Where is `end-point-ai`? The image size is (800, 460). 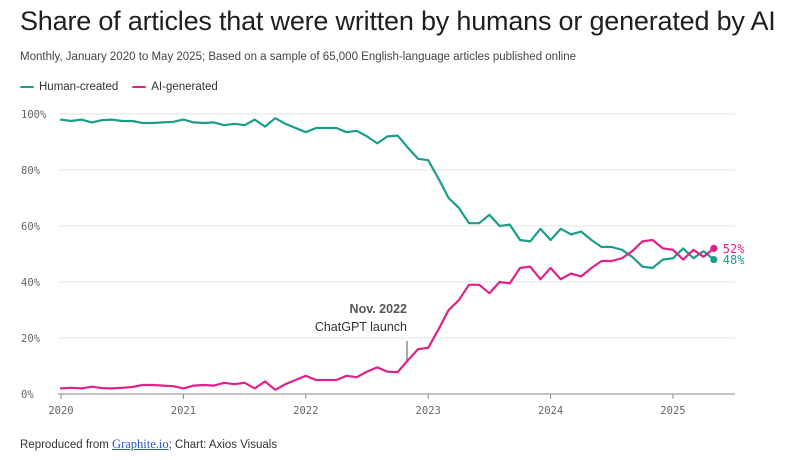
end-point-ai is located at coordinates (714, 248).